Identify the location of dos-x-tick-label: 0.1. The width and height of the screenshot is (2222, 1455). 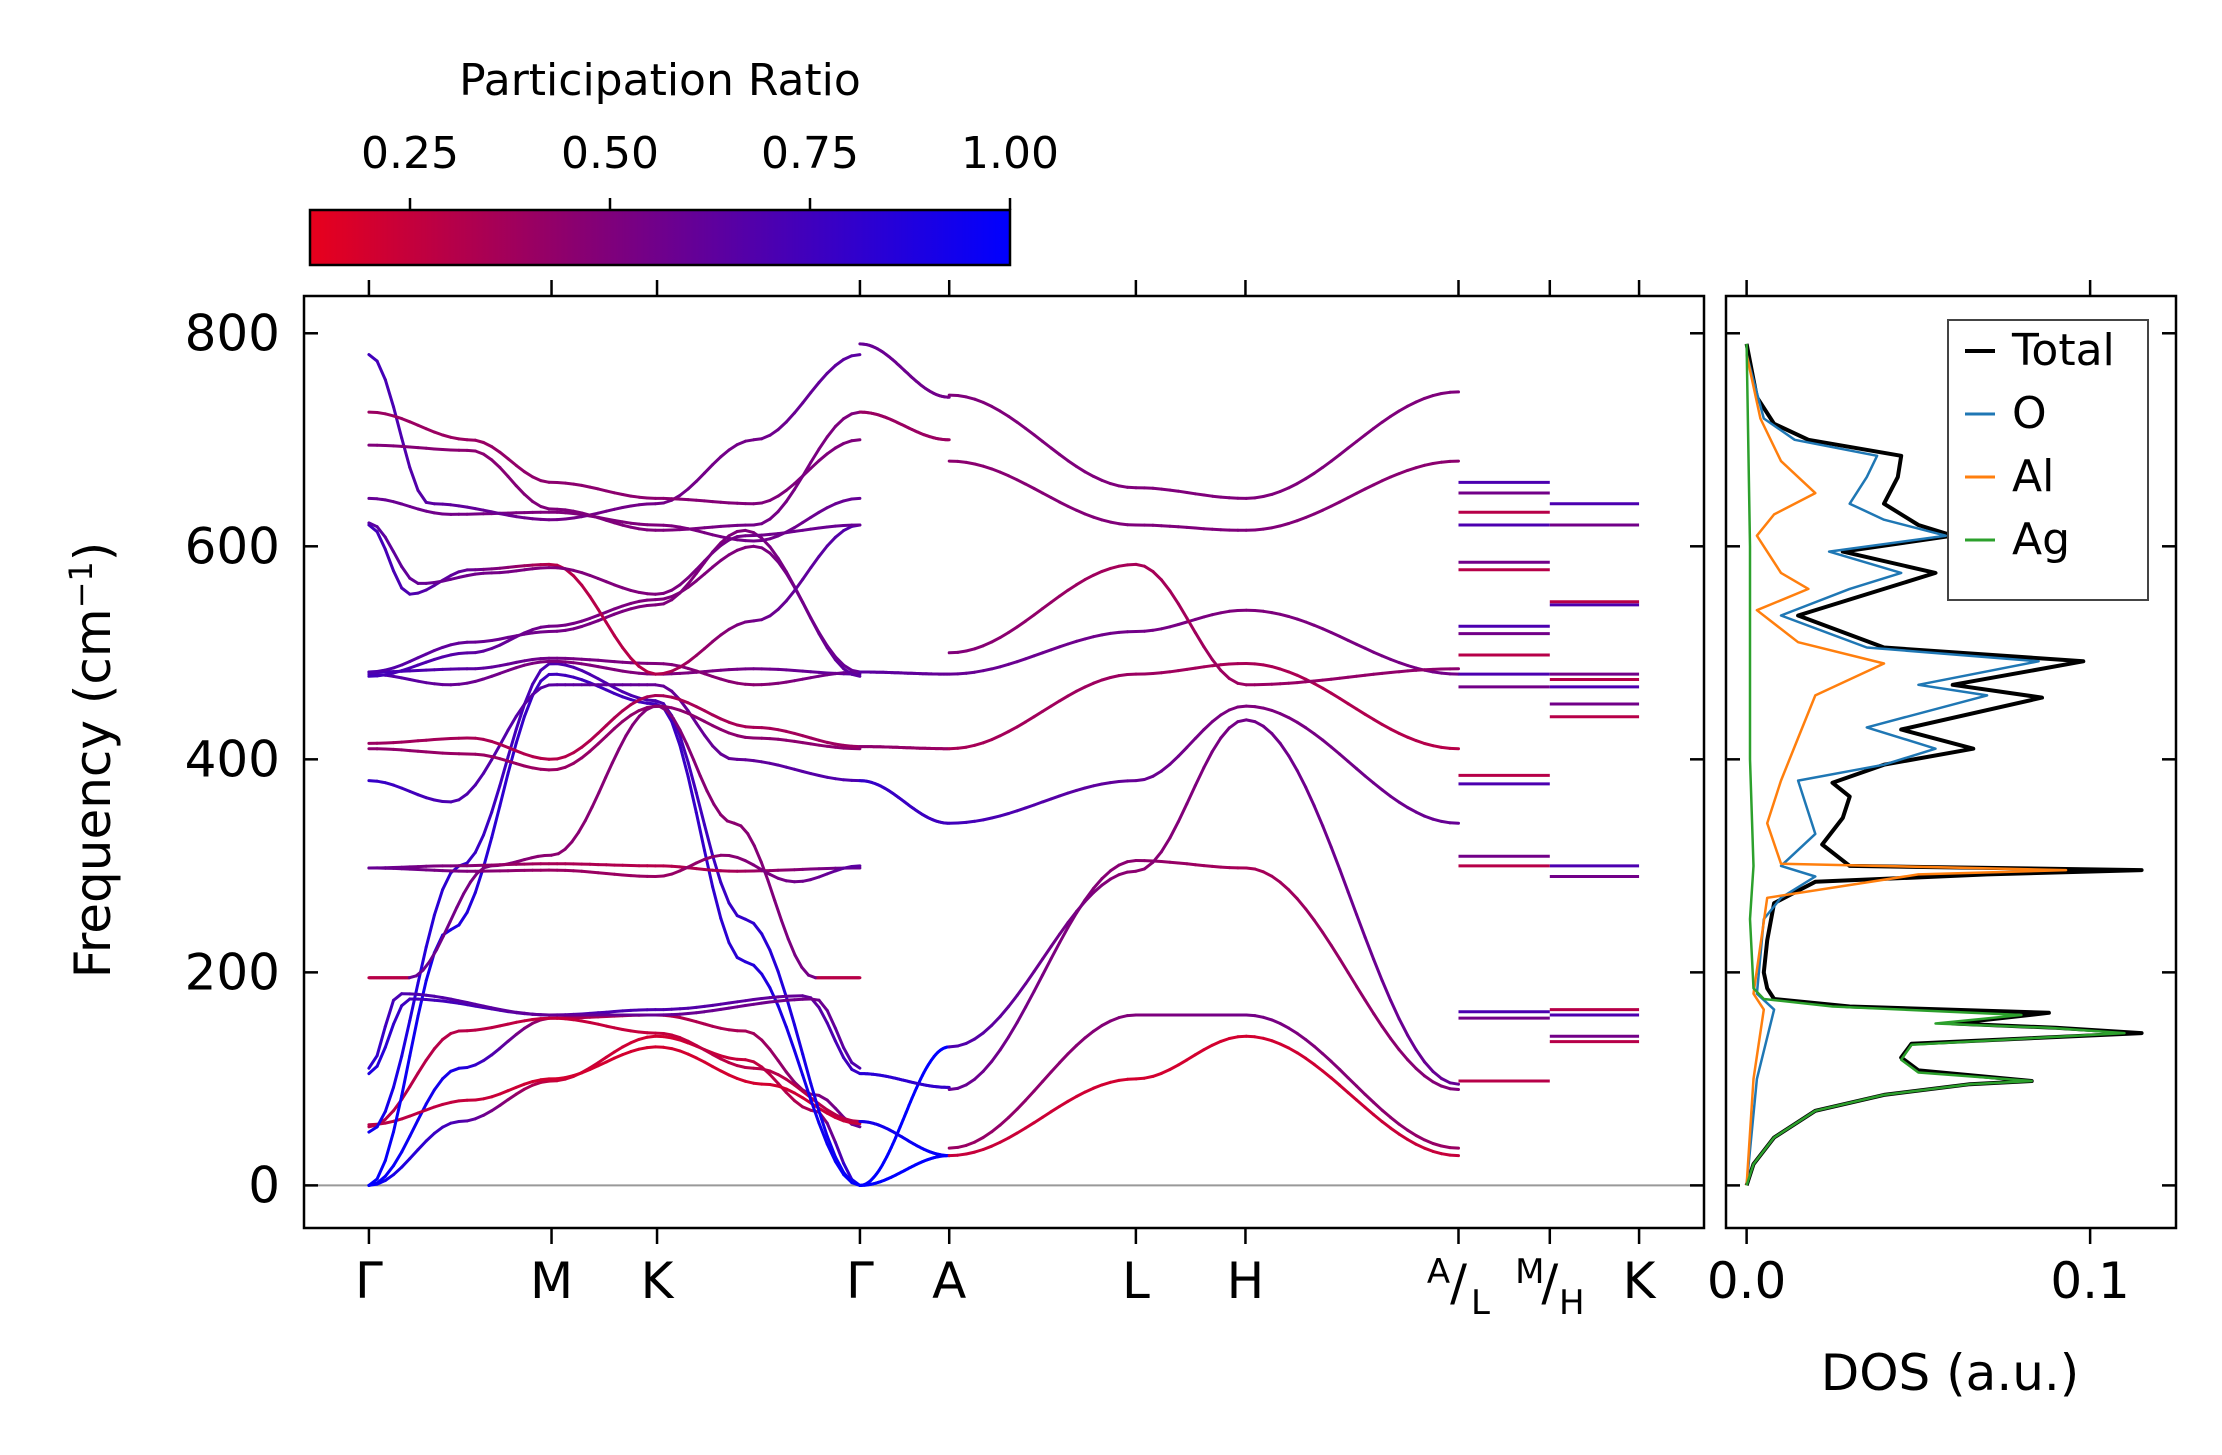
(2090, 1281).